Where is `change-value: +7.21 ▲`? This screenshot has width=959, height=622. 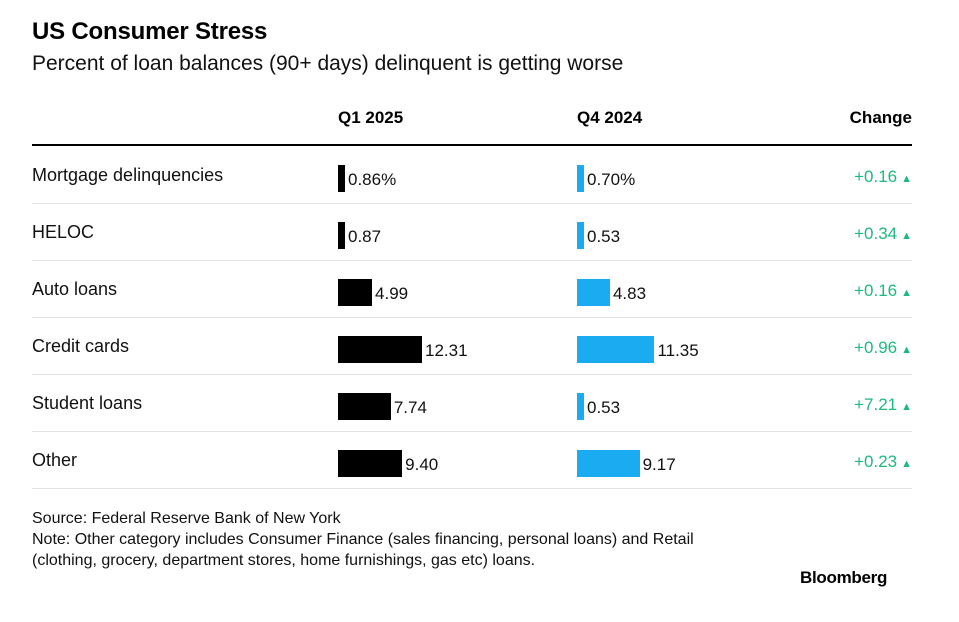 change-value: +7.21 ▲ is located at coordinates (883, 405).